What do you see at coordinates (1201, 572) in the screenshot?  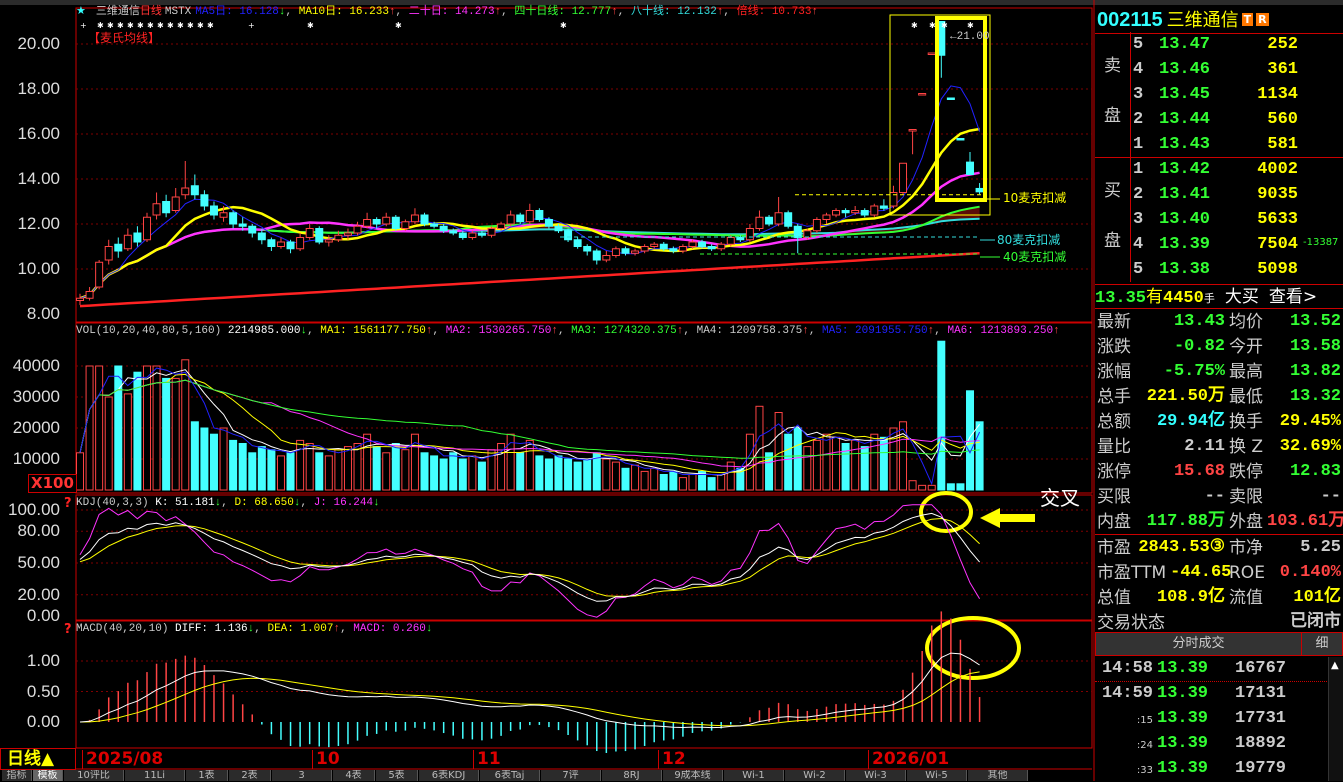 I see `stat-value: -44.65` at bounding box center [1201, 572].